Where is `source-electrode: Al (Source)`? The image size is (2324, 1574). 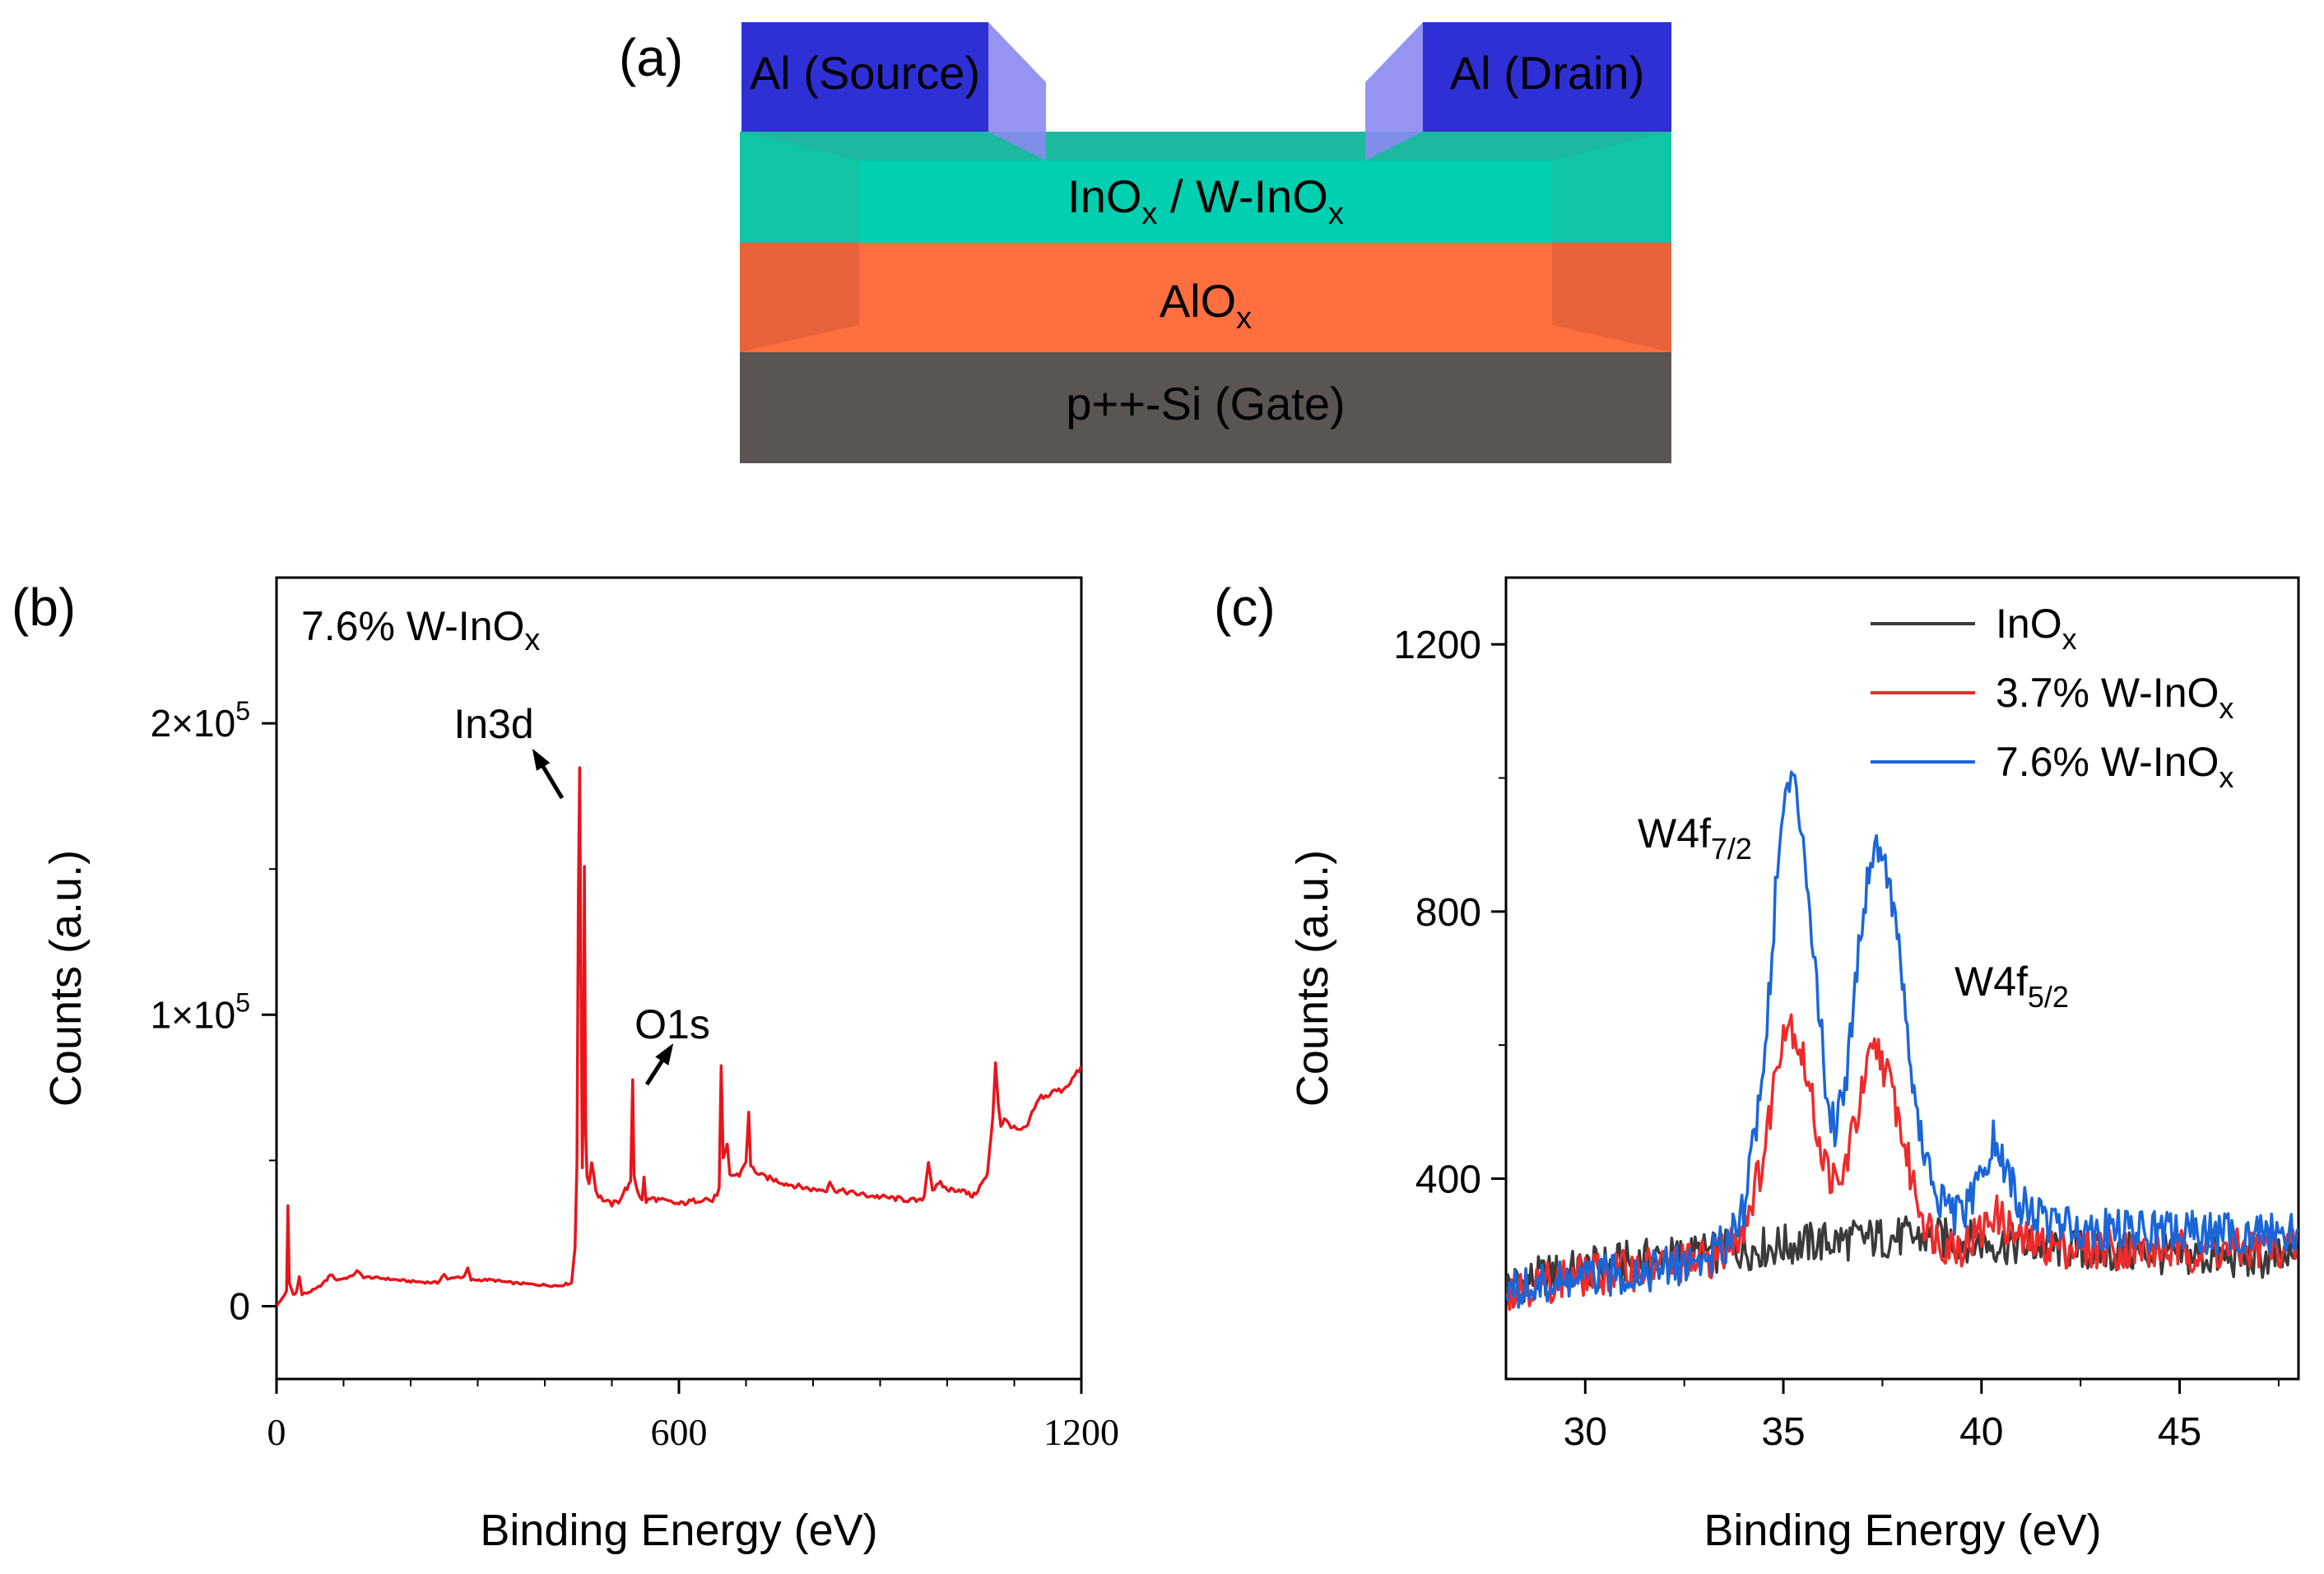 source-electrode: Al (Source) is located at coordinates (893, 91).